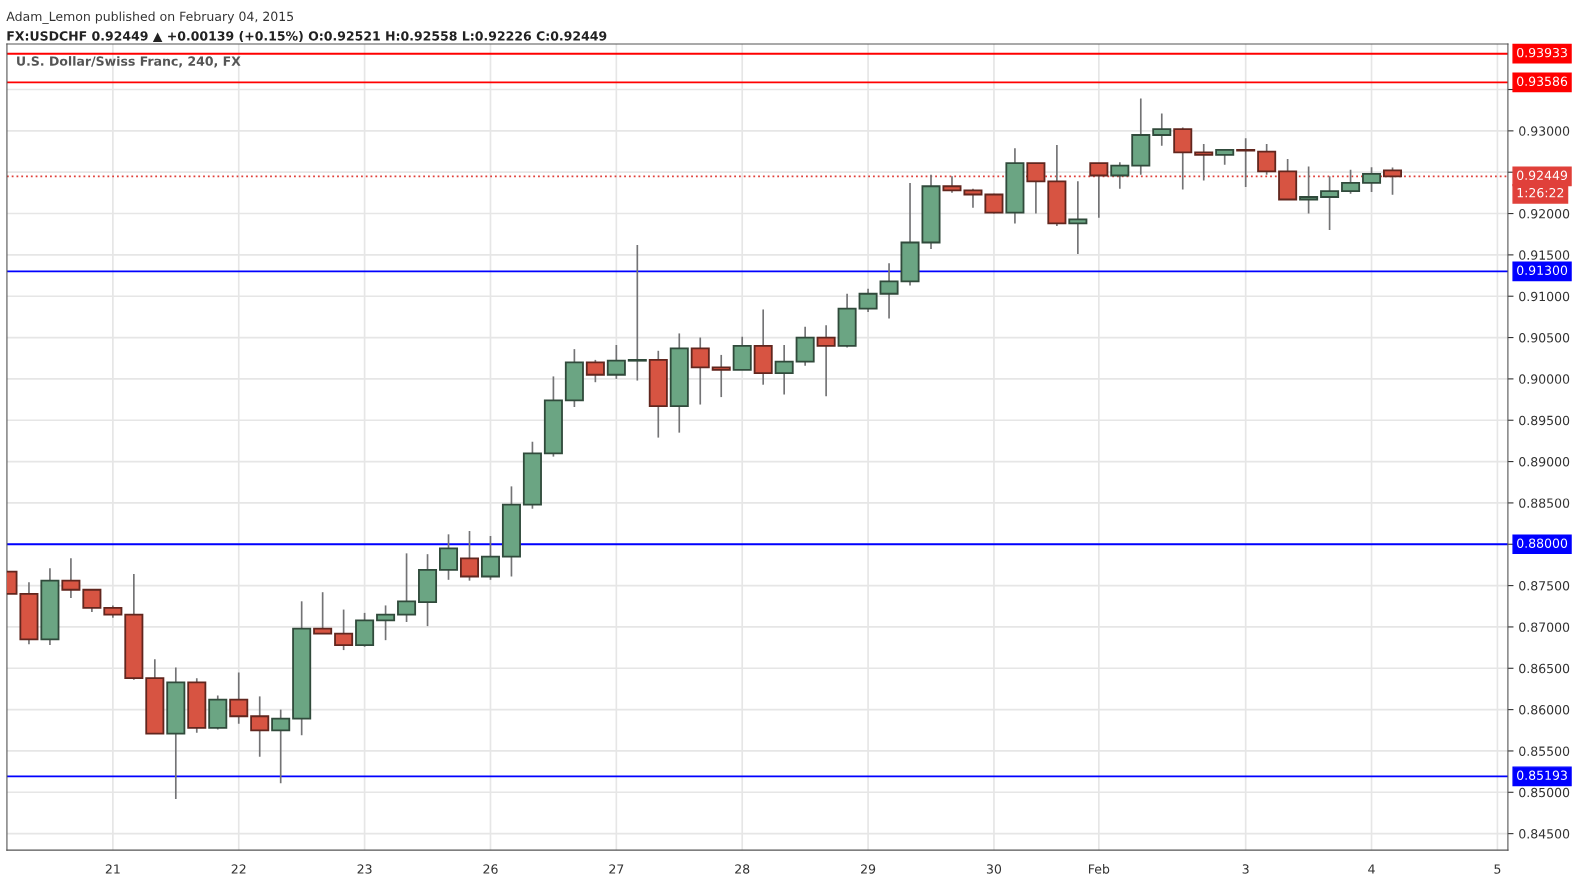  What do you see at coordinates (1245, 869) in the screenshot?
I see `x-tick-label: 3` at bounding box center [1245, 869].